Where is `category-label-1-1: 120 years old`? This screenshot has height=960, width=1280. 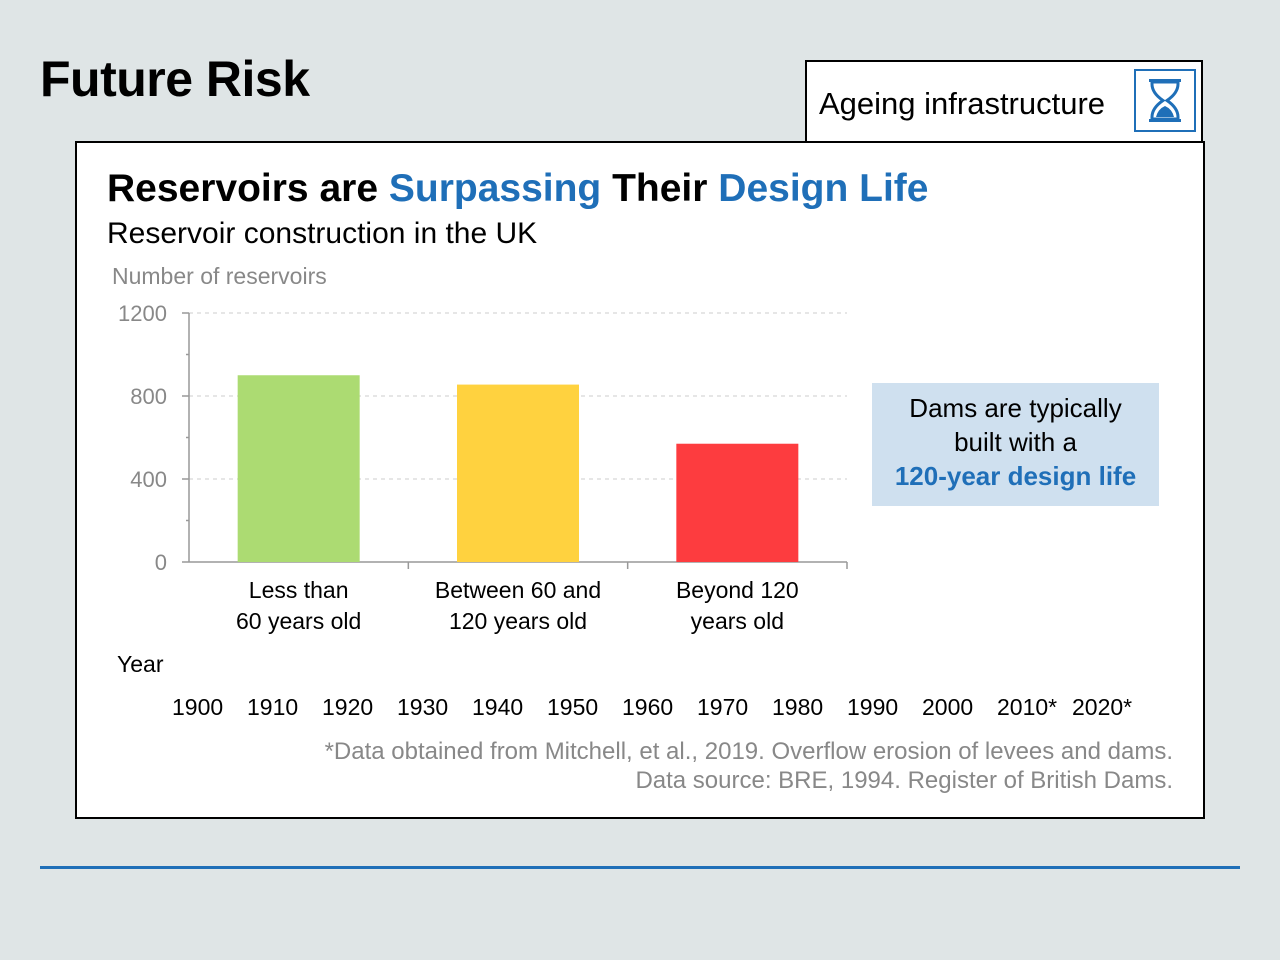 category-label-1-1: 120 years old is located at coordinates (518, 621).